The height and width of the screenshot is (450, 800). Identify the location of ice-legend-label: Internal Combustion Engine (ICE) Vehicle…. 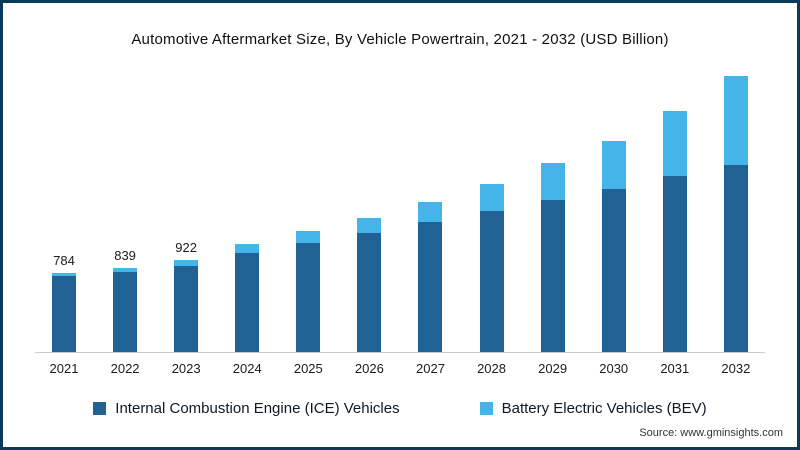
(257, 408).